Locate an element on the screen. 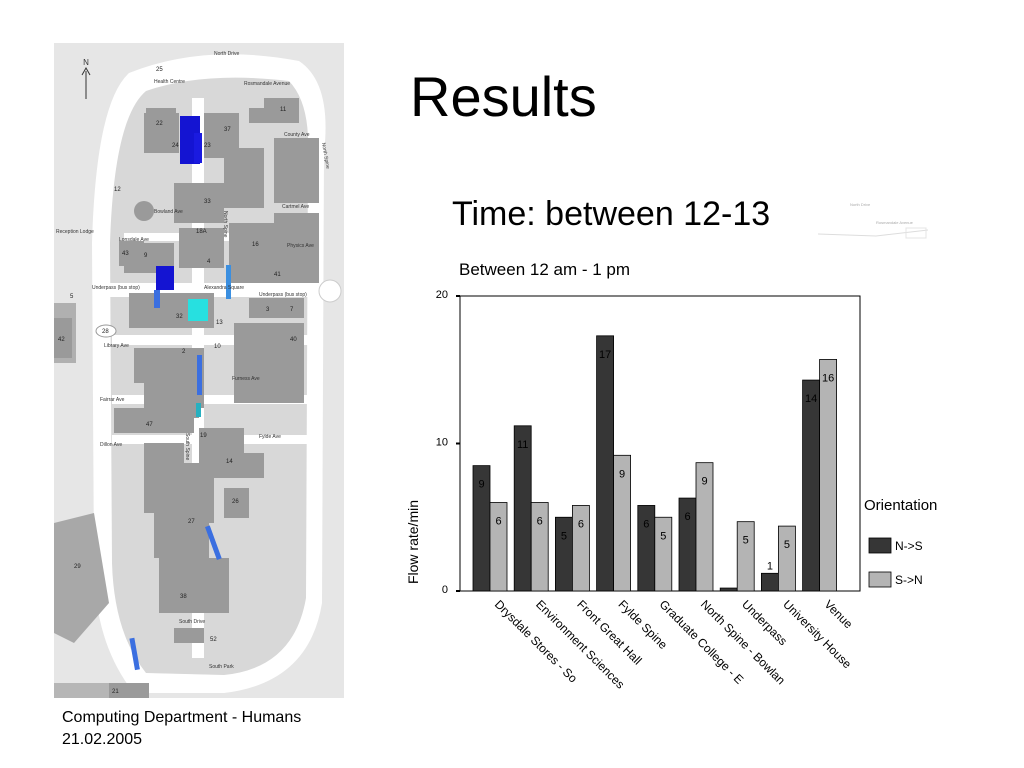  map-label-furness-ave: Furness Ave is located at coordinates (246, 379).